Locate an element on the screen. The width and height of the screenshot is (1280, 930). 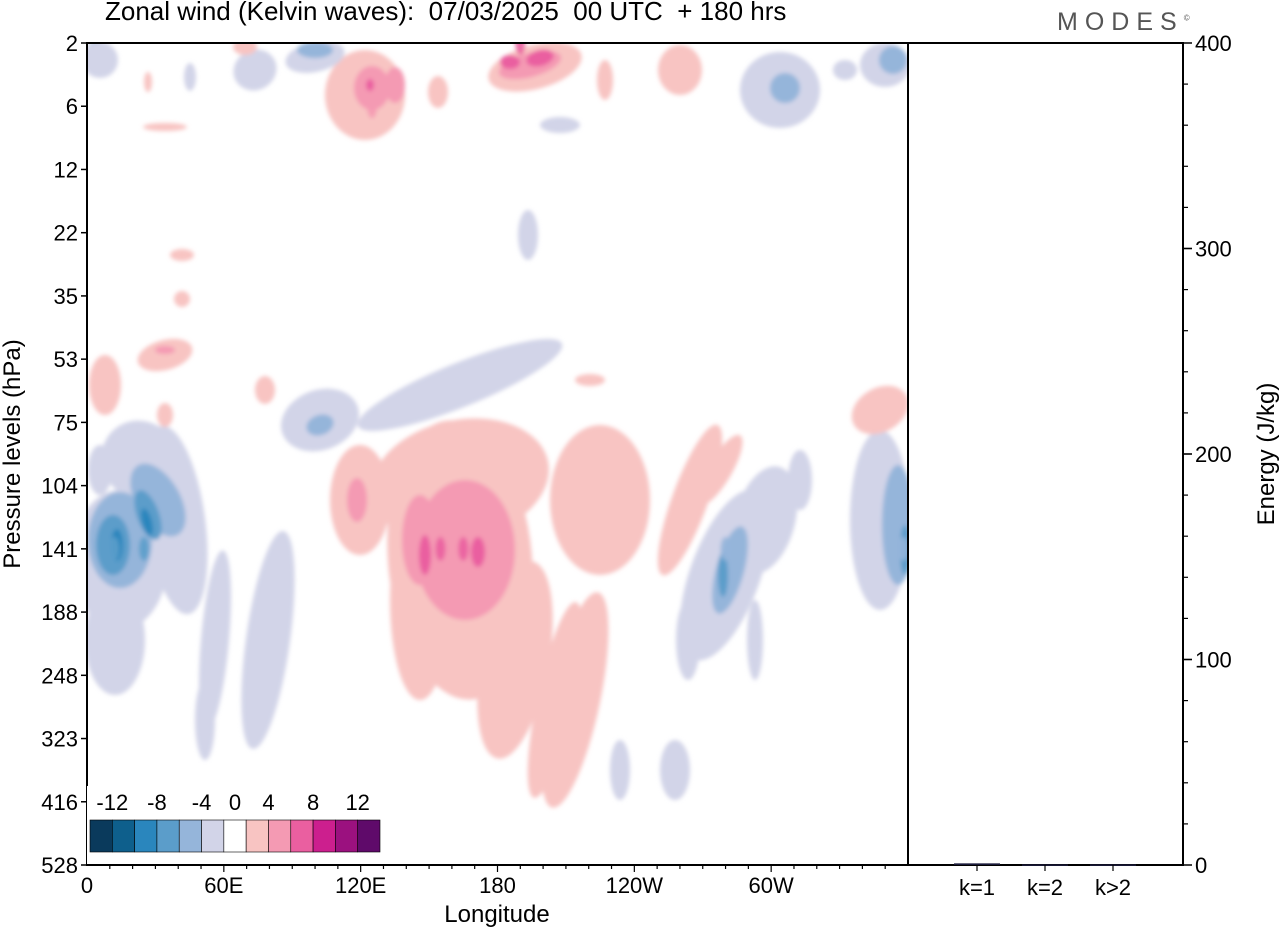
y-tick-label: 323 is located at coordinates (59, 739).